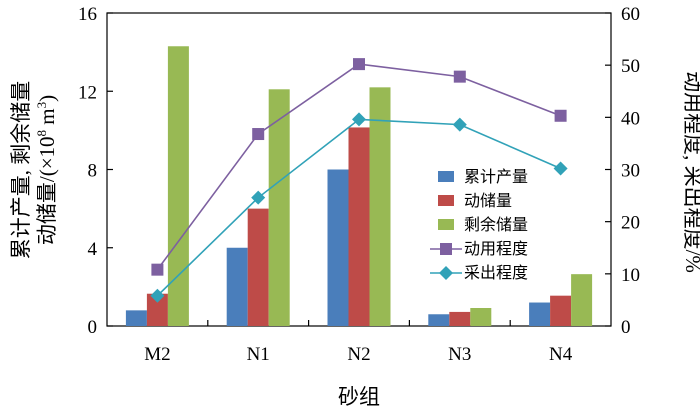 This screenshot has width=700, height=412. I want to click on right-axis-ticks: 0 10 20 30 40 50 60, so click(622, 171).